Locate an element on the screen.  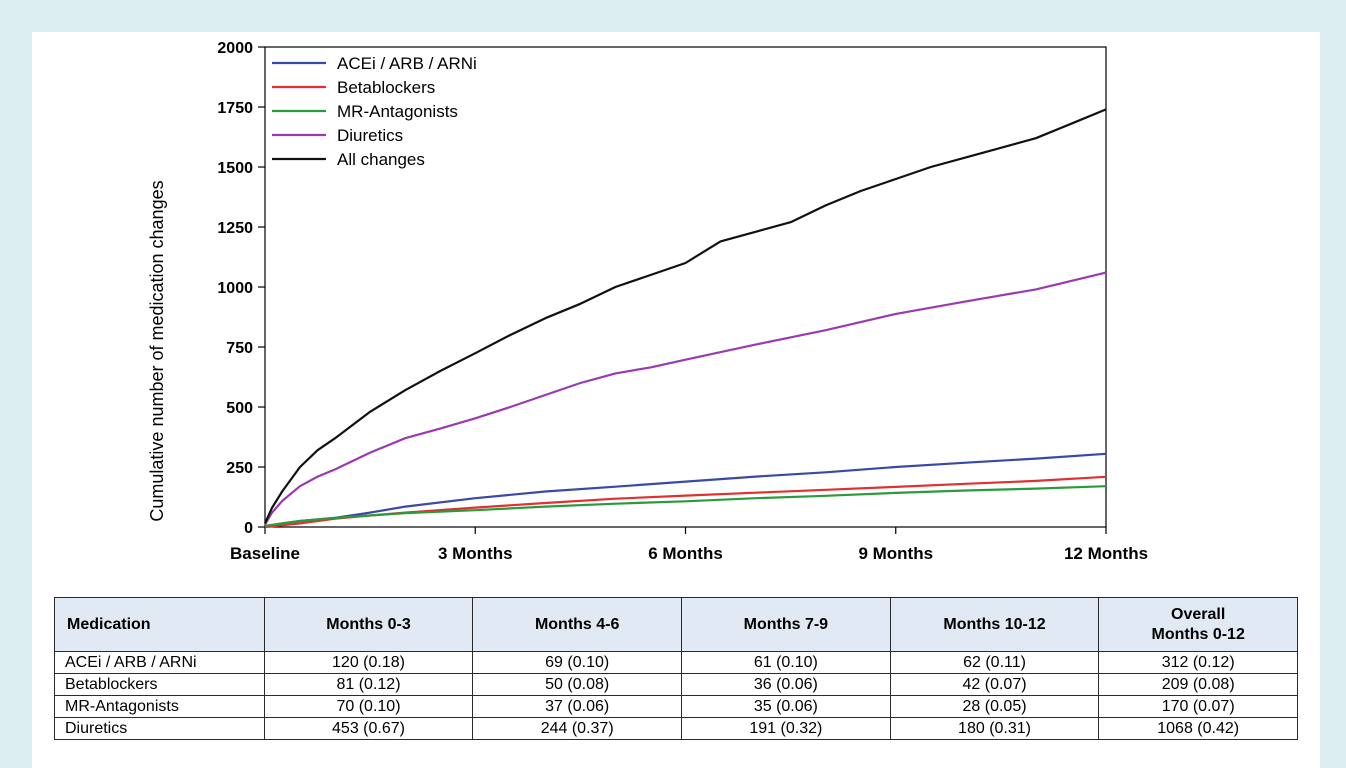
header-months-4-6: Months 4-6 is located at coordinates (577, 624).